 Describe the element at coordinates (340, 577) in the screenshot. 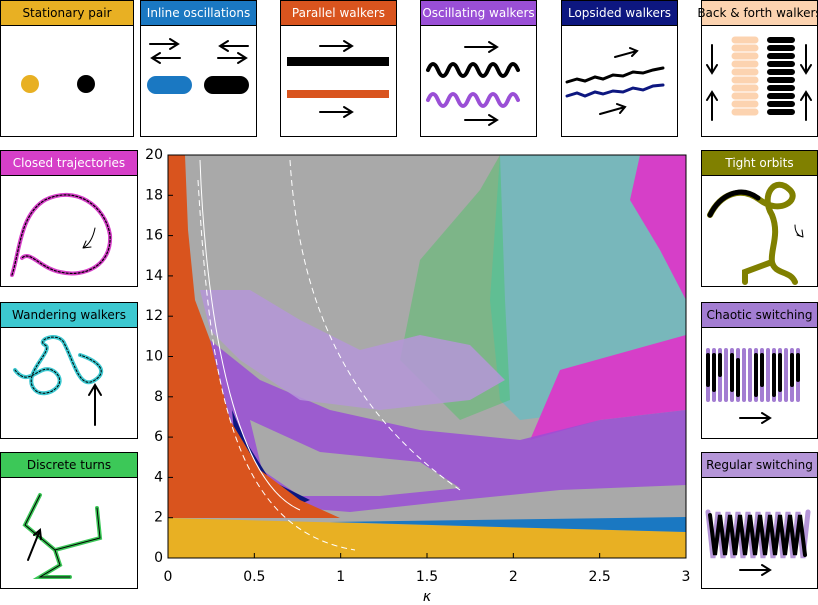

I see `x-tick-label: 1` at that location.